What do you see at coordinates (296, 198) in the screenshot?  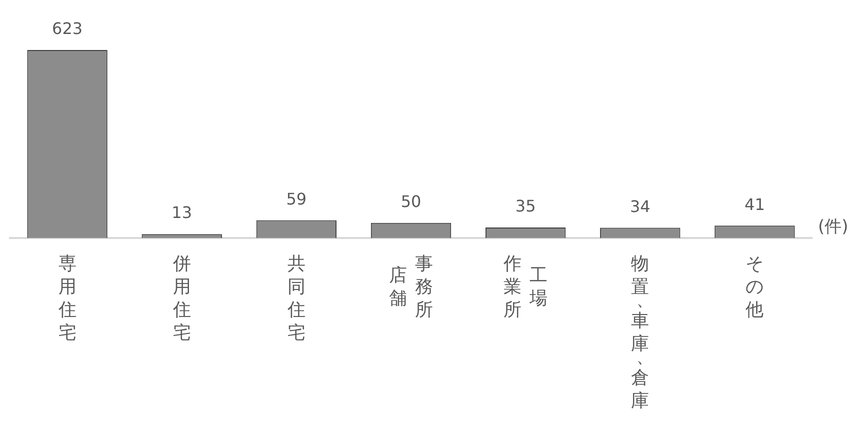 I see `data-label: 59` at bounding box center [296, 198].